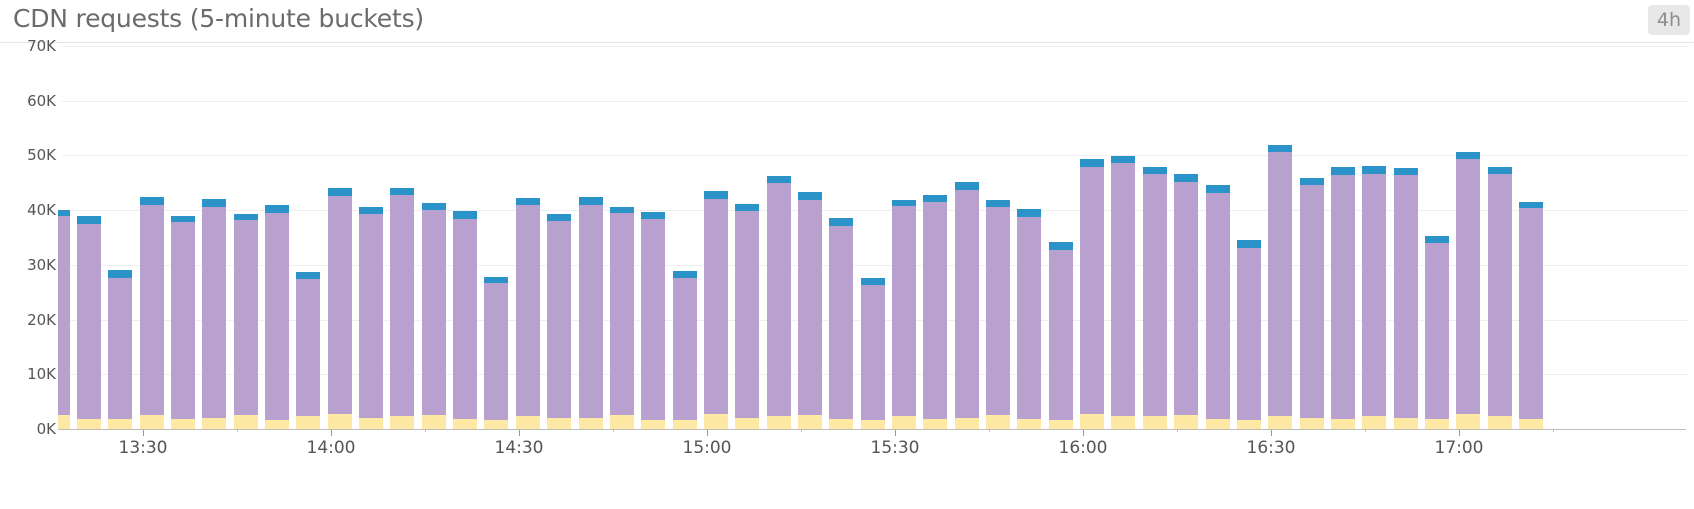 Image resolution: width=1694 pixels, height=509 pixels. I want to click on y-axis-label: 0K, so click(46, 429).